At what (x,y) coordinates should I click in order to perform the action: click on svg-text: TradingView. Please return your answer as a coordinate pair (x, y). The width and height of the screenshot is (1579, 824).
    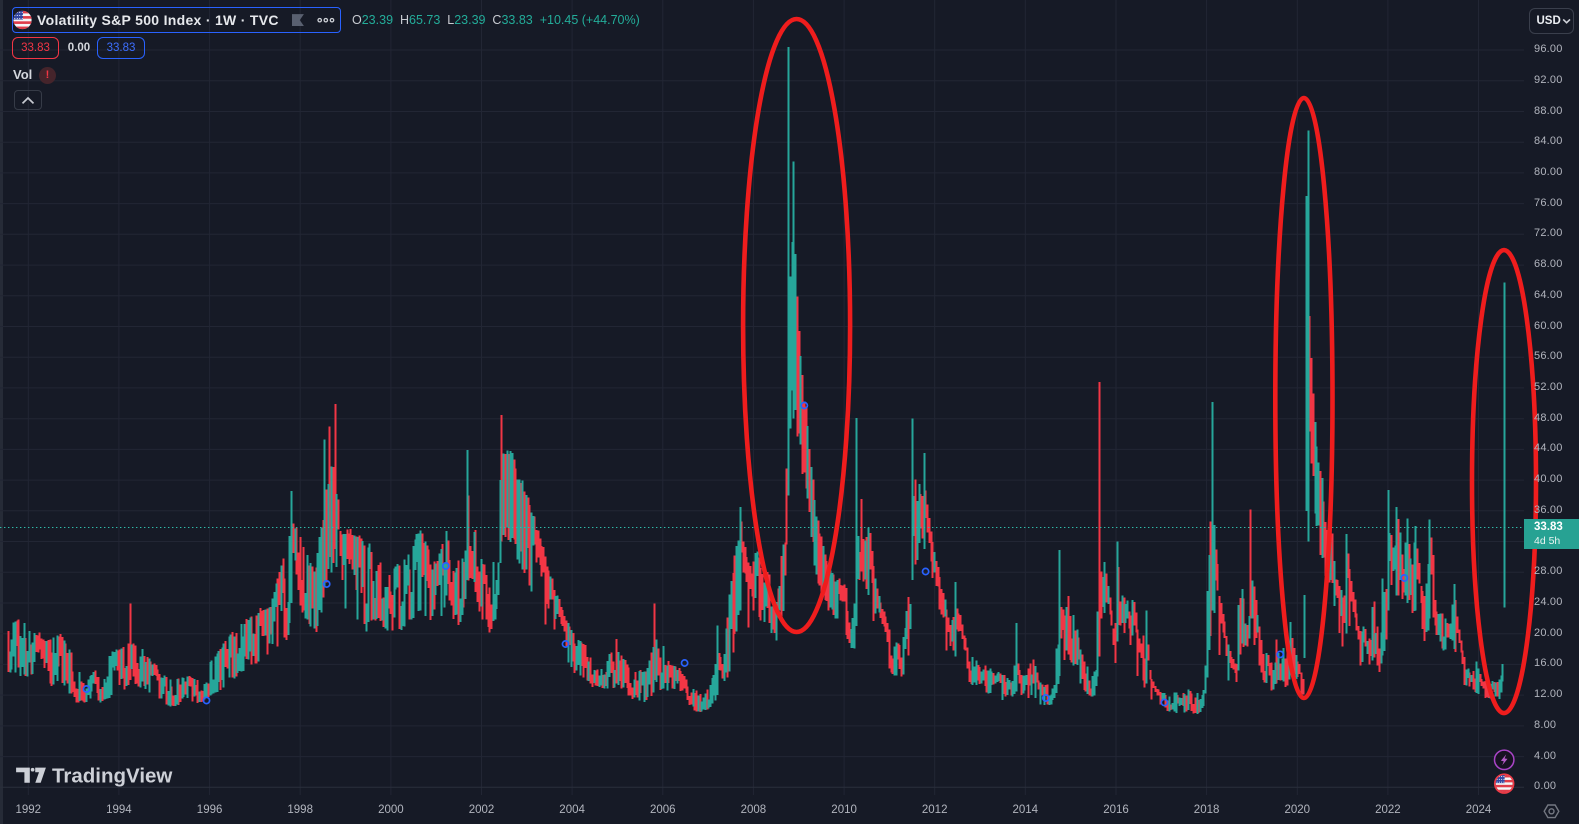
    Looking at the image, I should click on (112, 776).